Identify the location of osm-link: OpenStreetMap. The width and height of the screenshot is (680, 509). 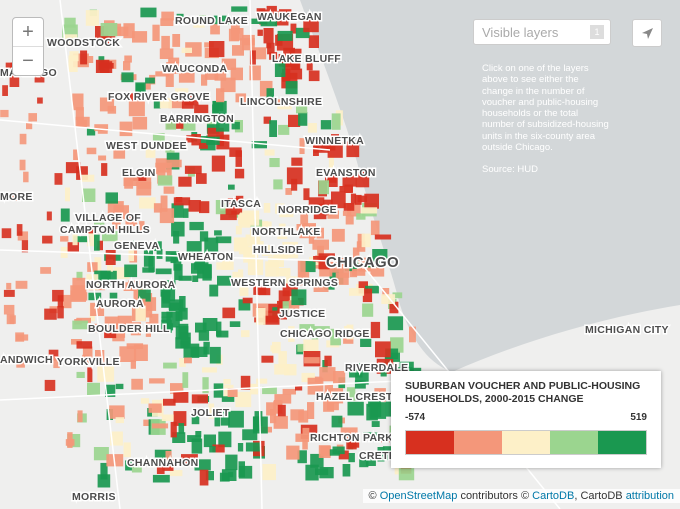
(418, 496).